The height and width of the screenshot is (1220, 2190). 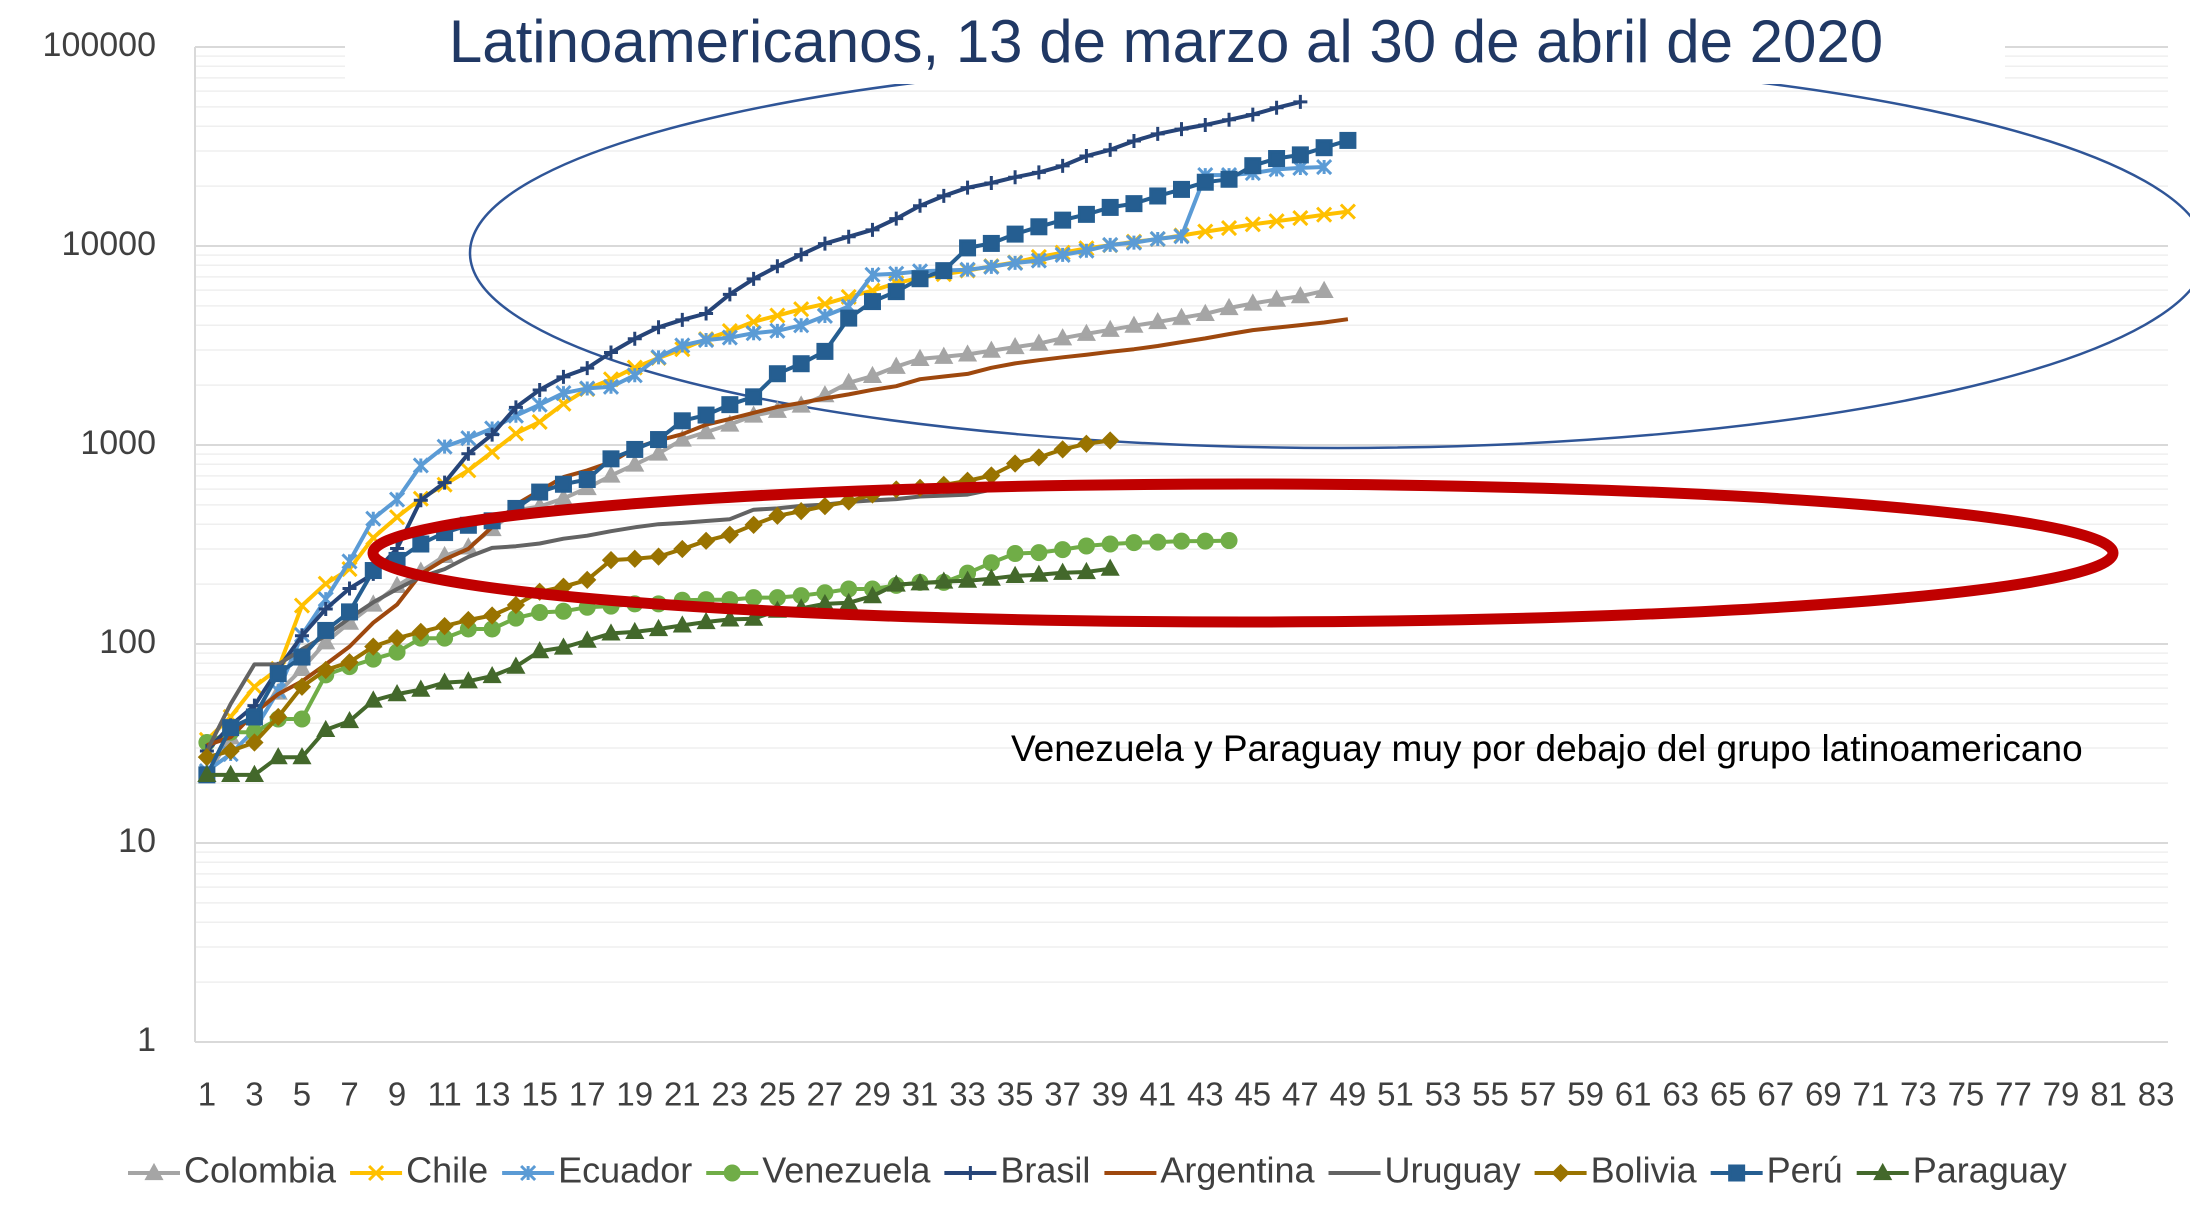 I want to click on y-tick-label: 100, so click(x=127, y=642).